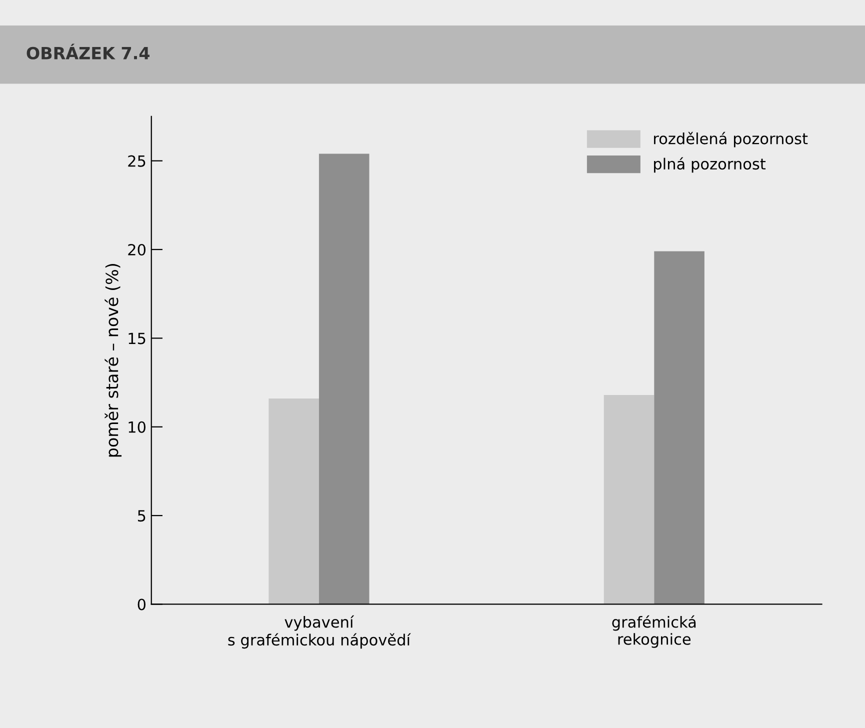 The height and width of the screenshot is (728, 865). Describe the element at coordinates (88, 52) in the screenshot. I see `chart-title: OBRÁZEK 7.4` at that location.